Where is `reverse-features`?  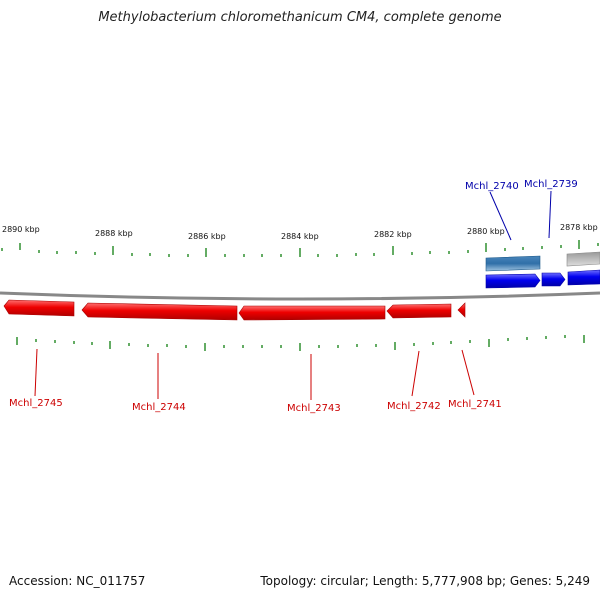
reverse-features is located at coordinates (234, 310).